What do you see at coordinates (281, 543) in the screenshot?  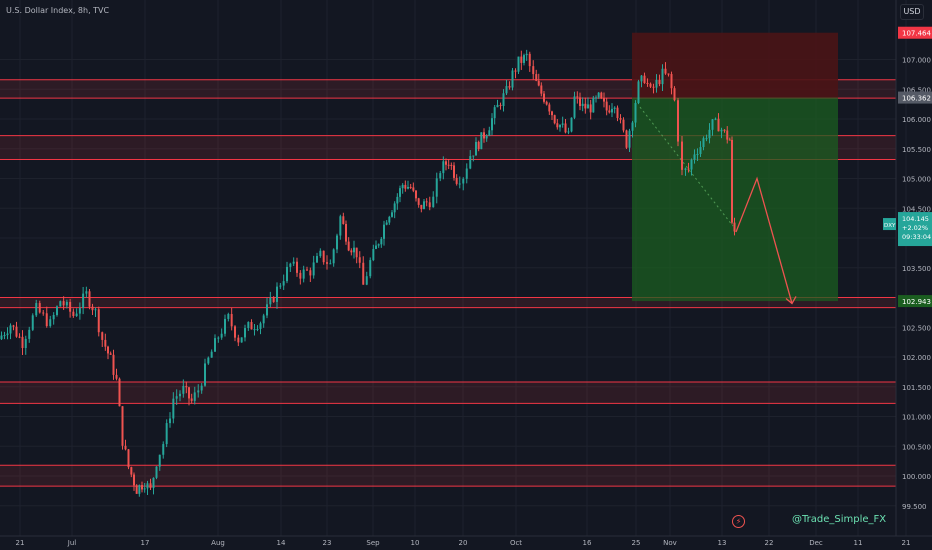 I see `x-tick-label: 14` at bounding box center [281, 543].